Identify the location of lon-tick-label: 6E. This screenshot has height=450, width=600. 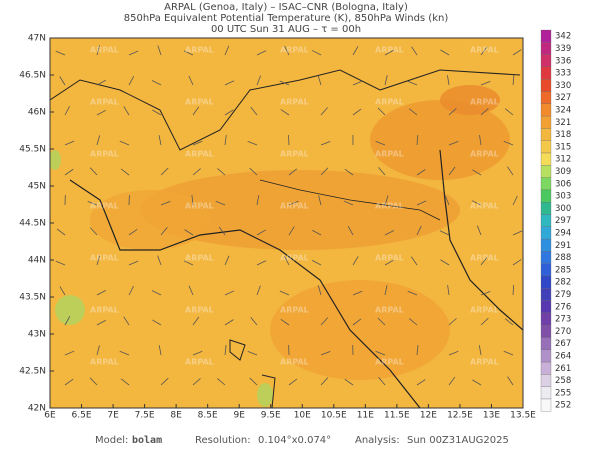
(50, 416).